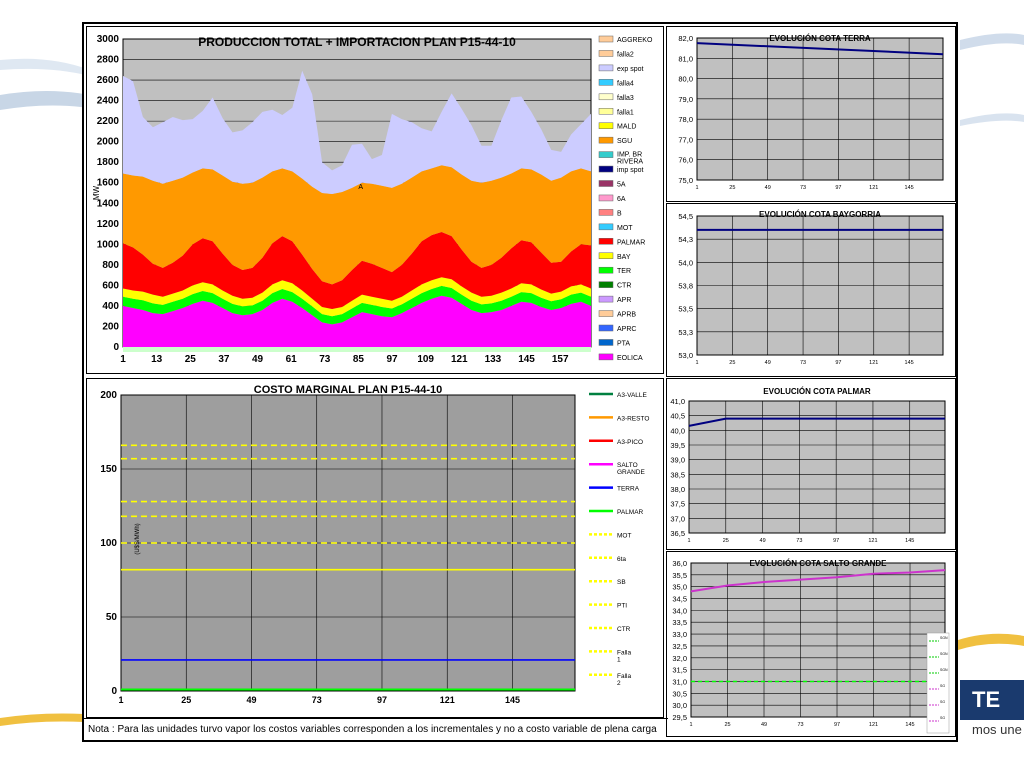  Describe the element at coordinates (629, 155) in the screenshot. I see `legend-label: IMP. BR` at that location.